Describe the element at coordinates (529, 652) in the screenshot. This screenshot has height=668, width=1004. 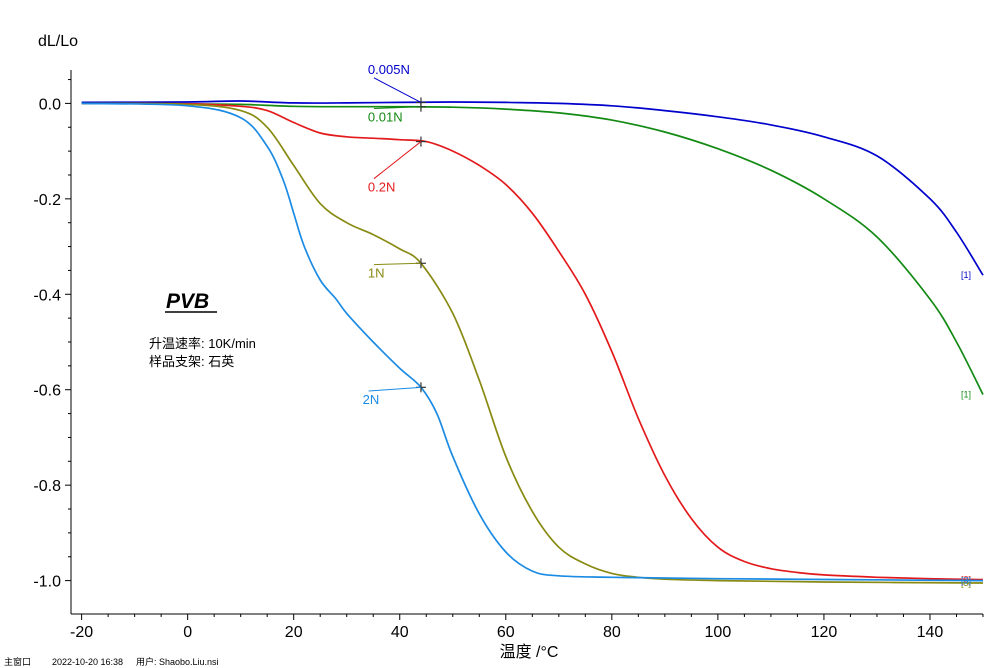
I see `x-axis-label: 温度 /°C` at that location.